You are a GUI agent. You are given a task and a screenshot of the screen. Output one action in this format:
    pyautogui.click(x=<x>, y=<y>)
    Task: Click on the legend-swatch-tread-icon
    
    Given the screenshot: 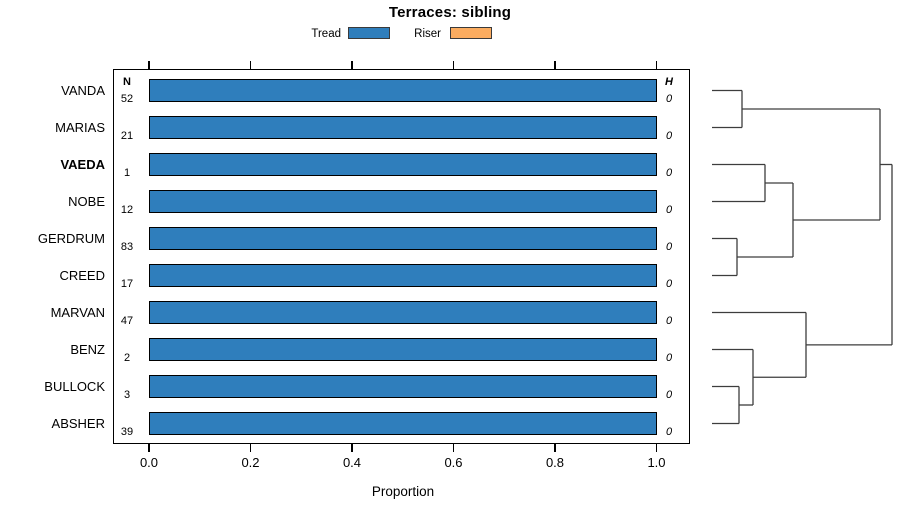 What is the action you would take?
    pyautogui.click(x=369, y=33)
    